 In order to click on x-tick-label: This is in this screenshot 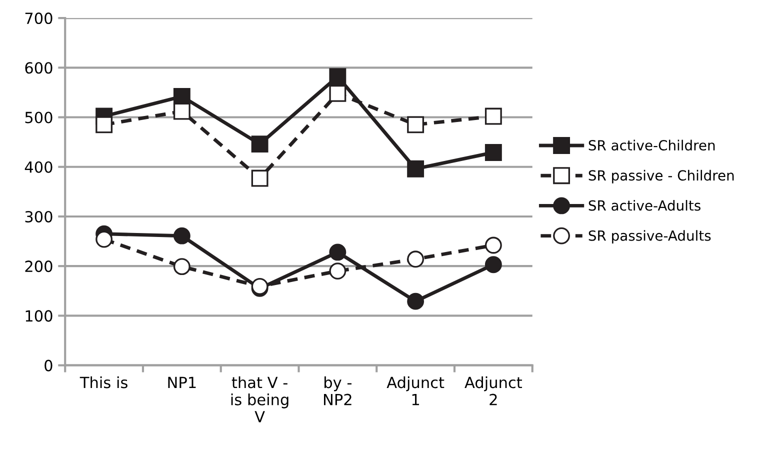, I will do `click(104, 382)`.